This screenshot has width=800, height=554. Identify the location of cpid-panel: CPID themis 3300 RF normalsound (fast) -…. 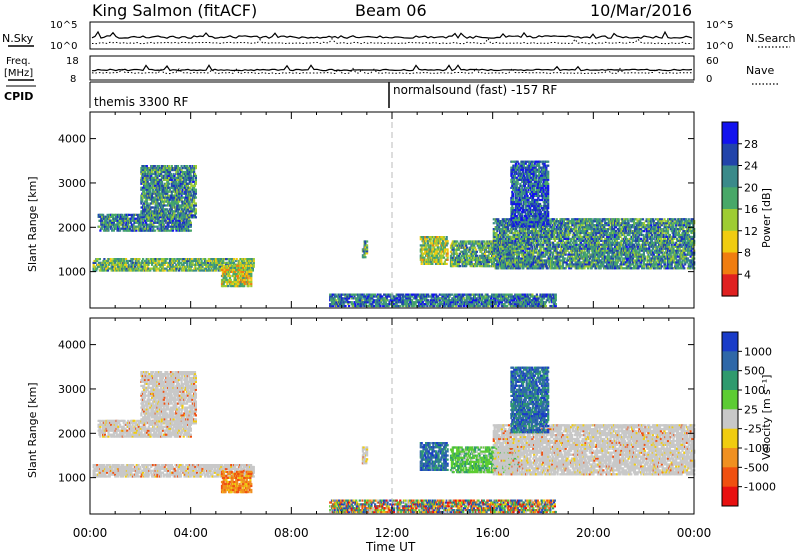
(349, 95).